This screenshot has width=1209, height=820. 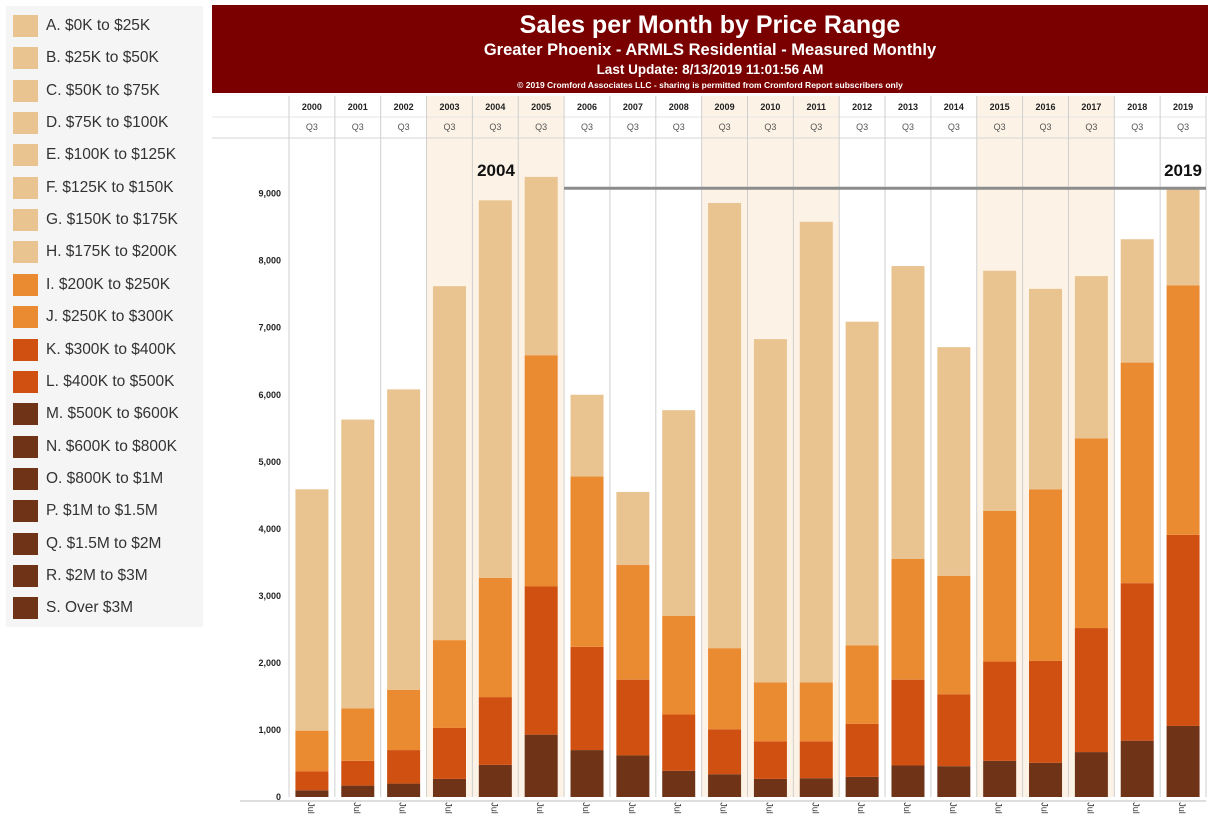 I want to click on legend-label: N. $600K to $800K, so click(x=111, y=446).